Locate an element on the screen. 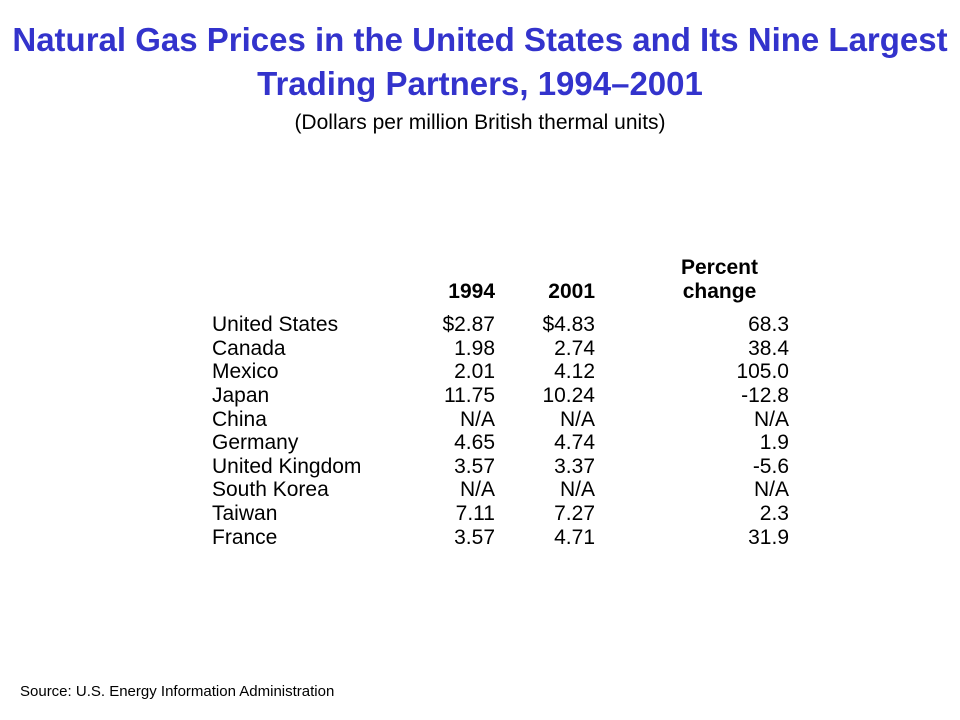  price-2001-cell: 7.27 is located at coordinates (574, 513).